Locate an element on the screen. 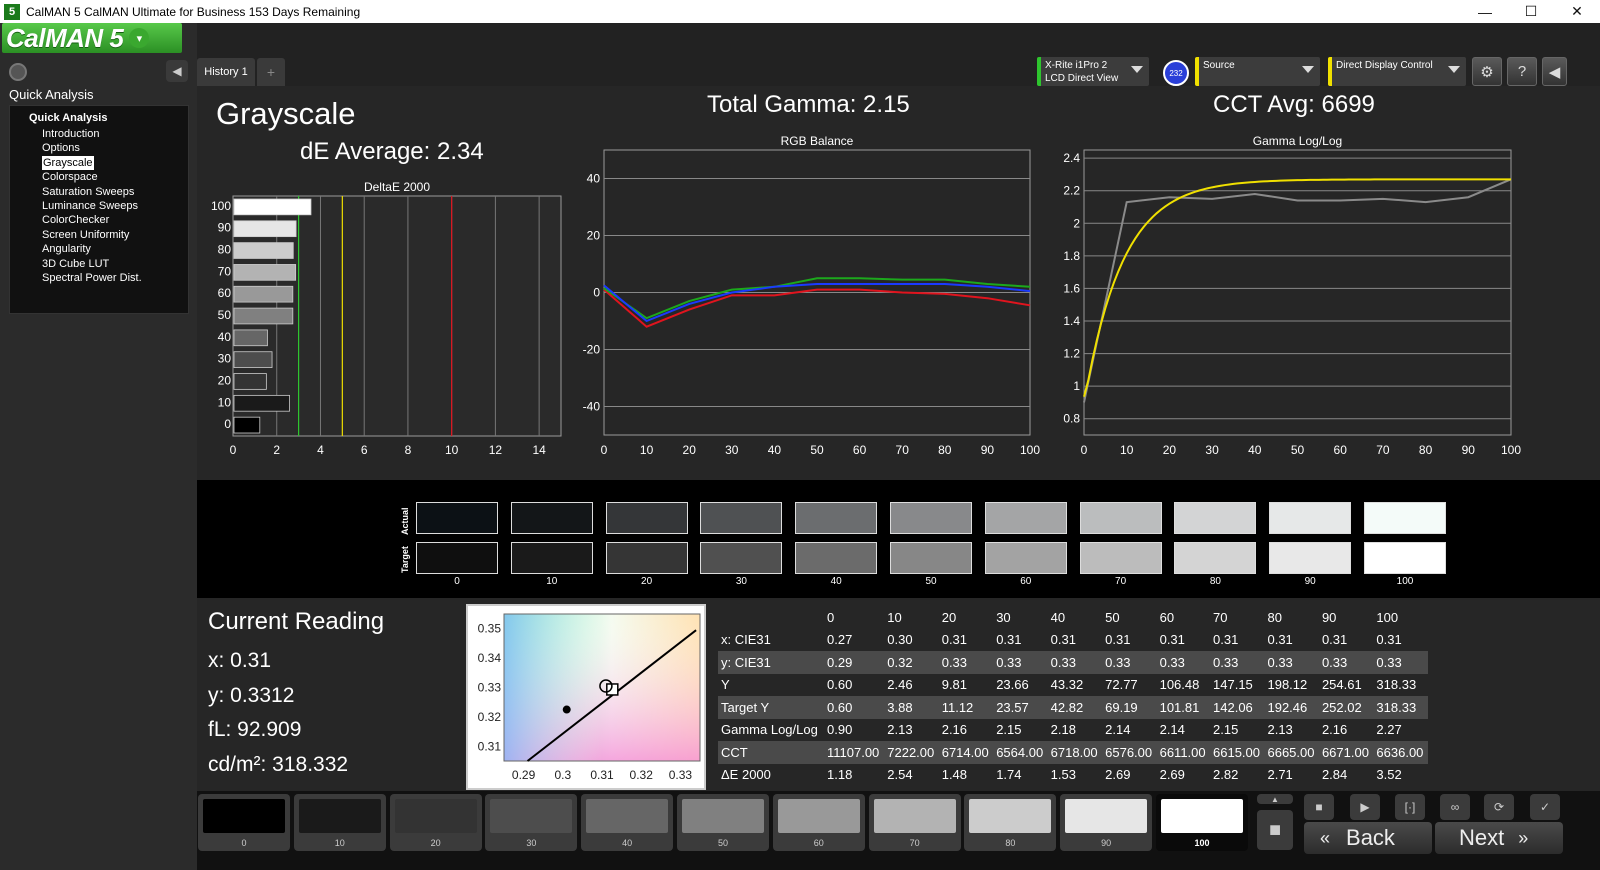 This screenshot has width=1600, height=870. patch-button-20: 20 is located at coordinates (435, 822).